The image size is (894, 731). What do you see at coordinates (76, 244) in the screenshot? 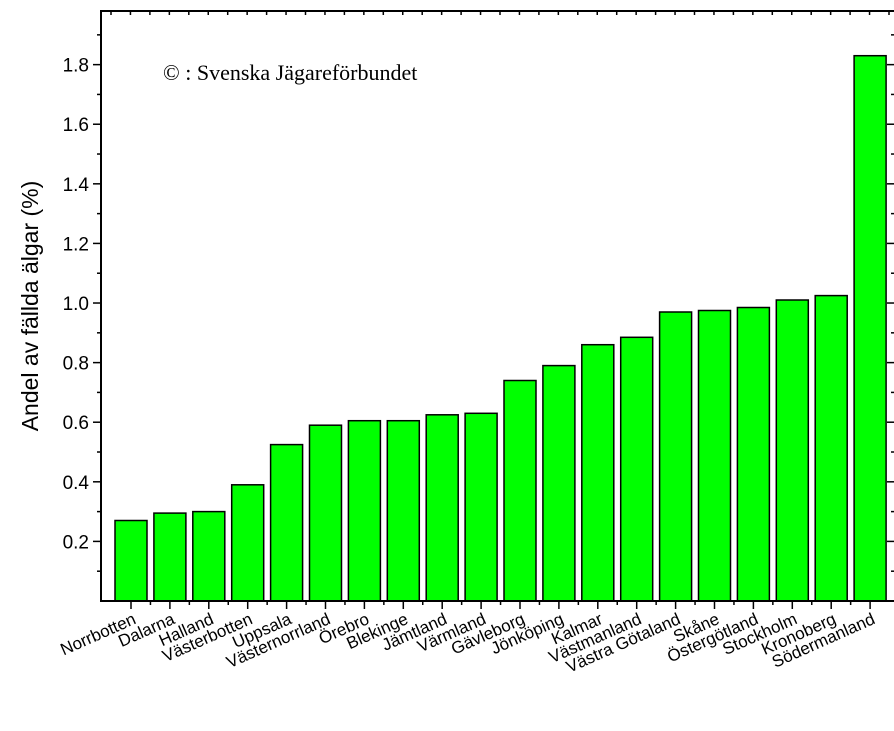
I see `y-tick-label: 1.2` at bounding box center [76, 244].